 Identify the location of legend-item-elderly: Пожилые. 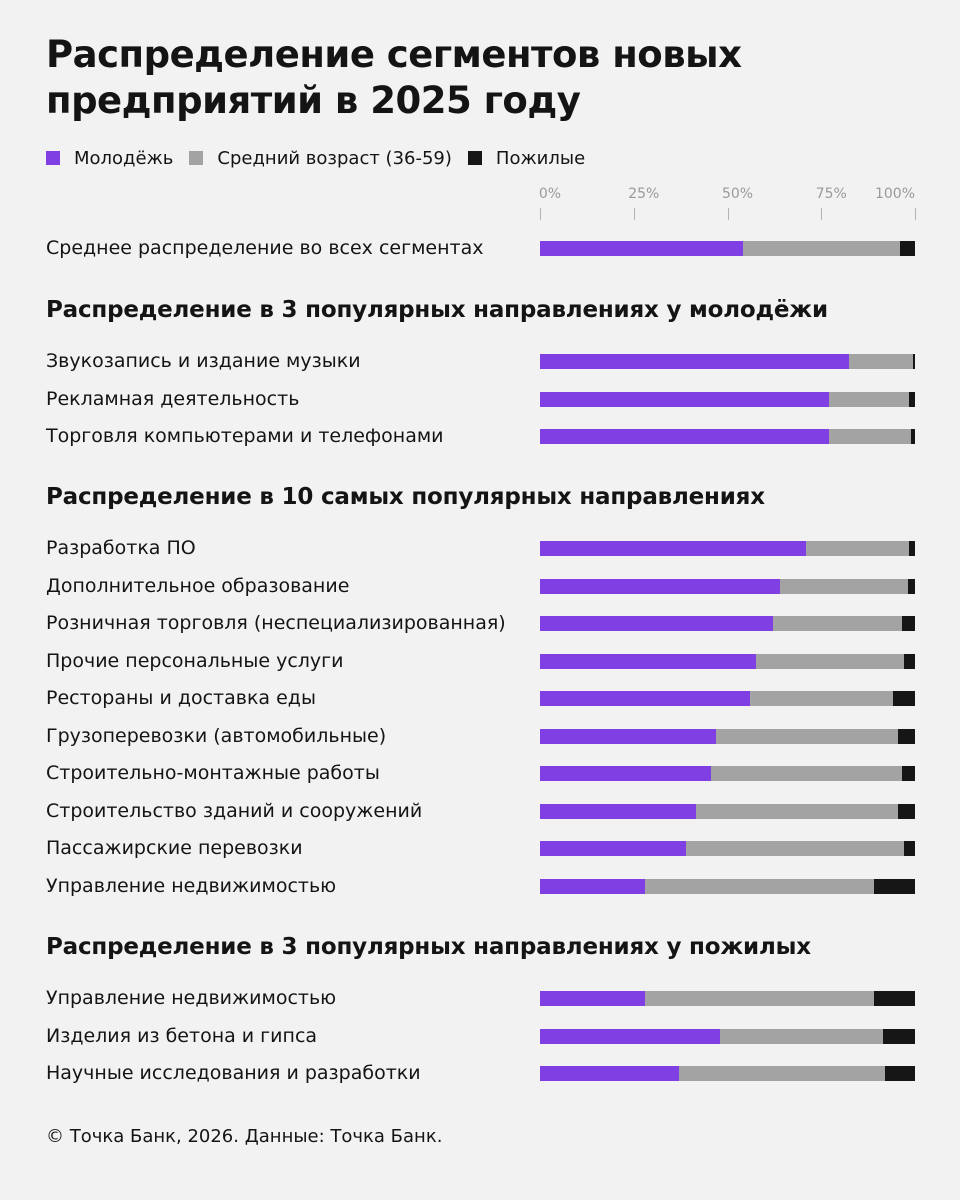
(526, 158).